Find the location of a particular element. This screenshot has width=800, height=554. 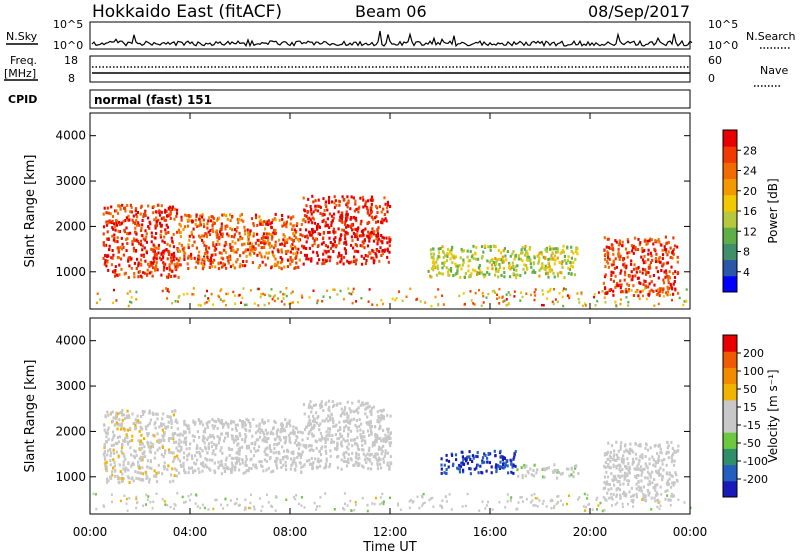

velocity-y-tick-label: 4000 is located at coordinates (70, 341).